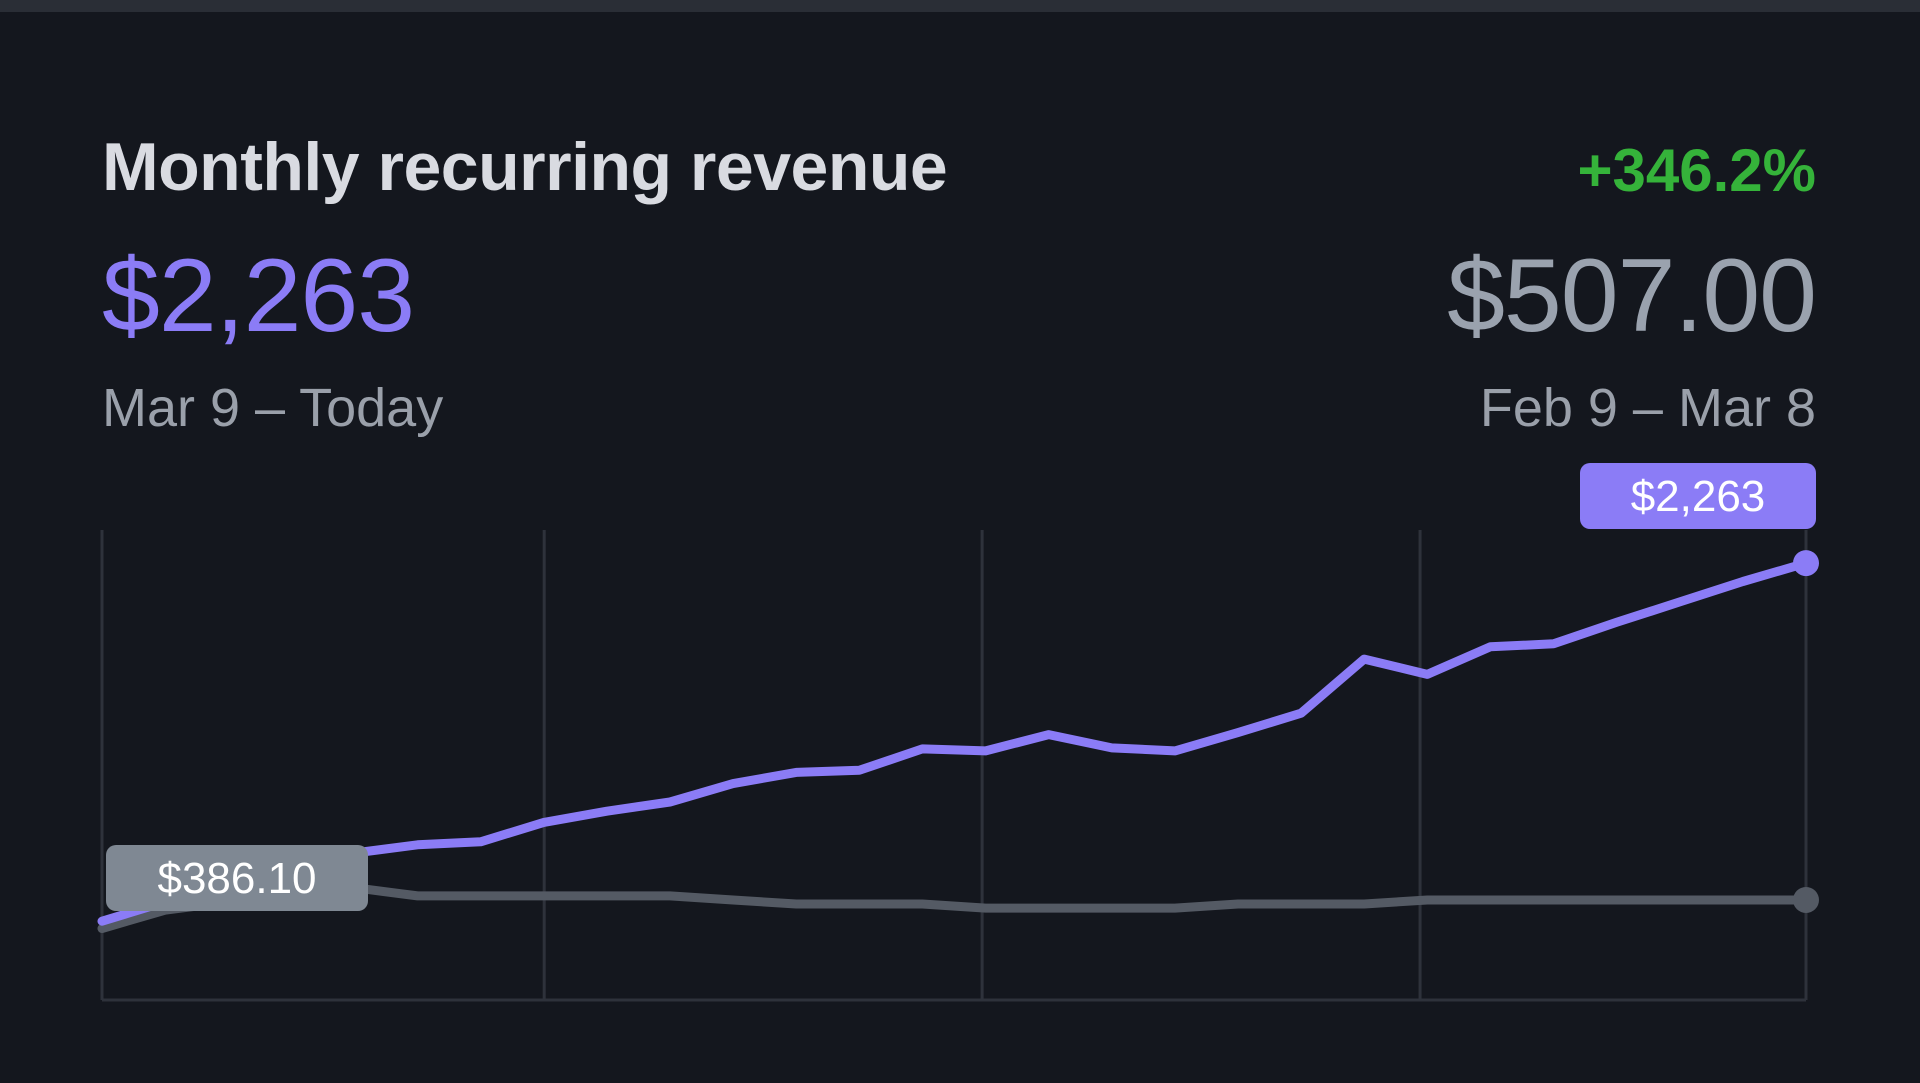 This screenshot has height=1083, width=1920. What do you see at coordinates (1696, 170) in the screenshot?
I see `change-percent: +346.2%` at bounding box center [1696, 170].